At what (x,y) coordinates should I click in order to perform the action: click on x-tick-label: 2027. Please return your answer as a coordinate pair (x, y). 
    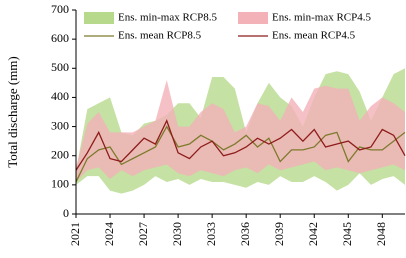
    Looking at the image, I should click on (143, 234).